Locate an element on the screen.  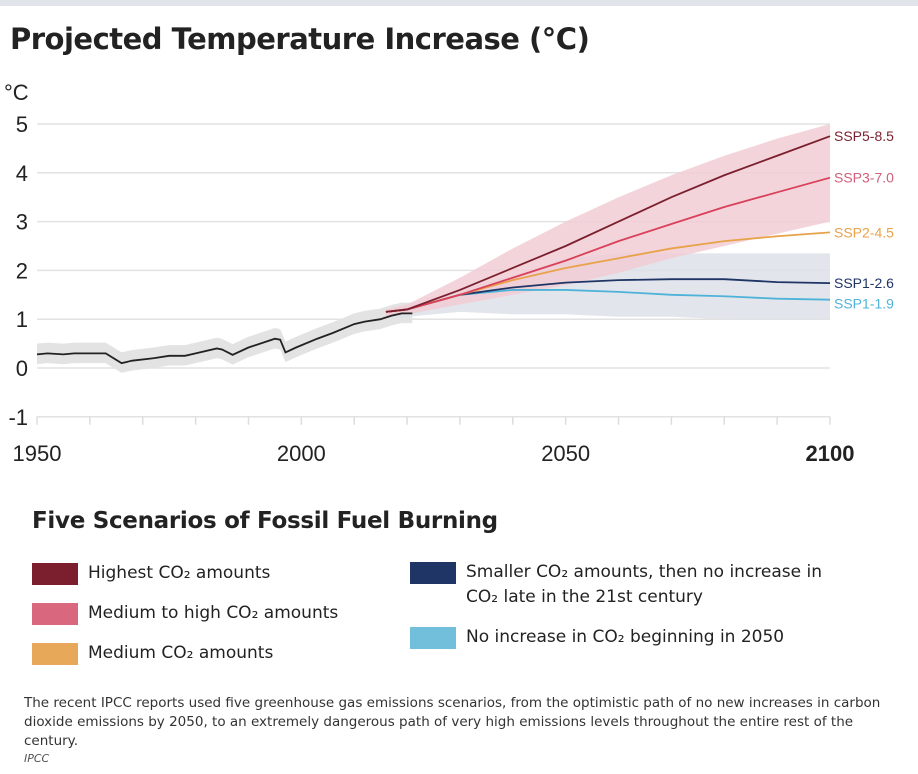
historical-band is located at coordinates (225, 337).